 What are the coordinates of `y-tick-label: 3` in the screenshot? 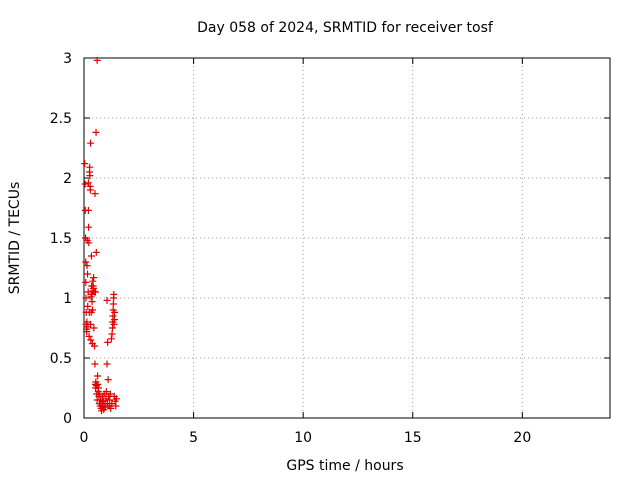 It's located at (67, 59).